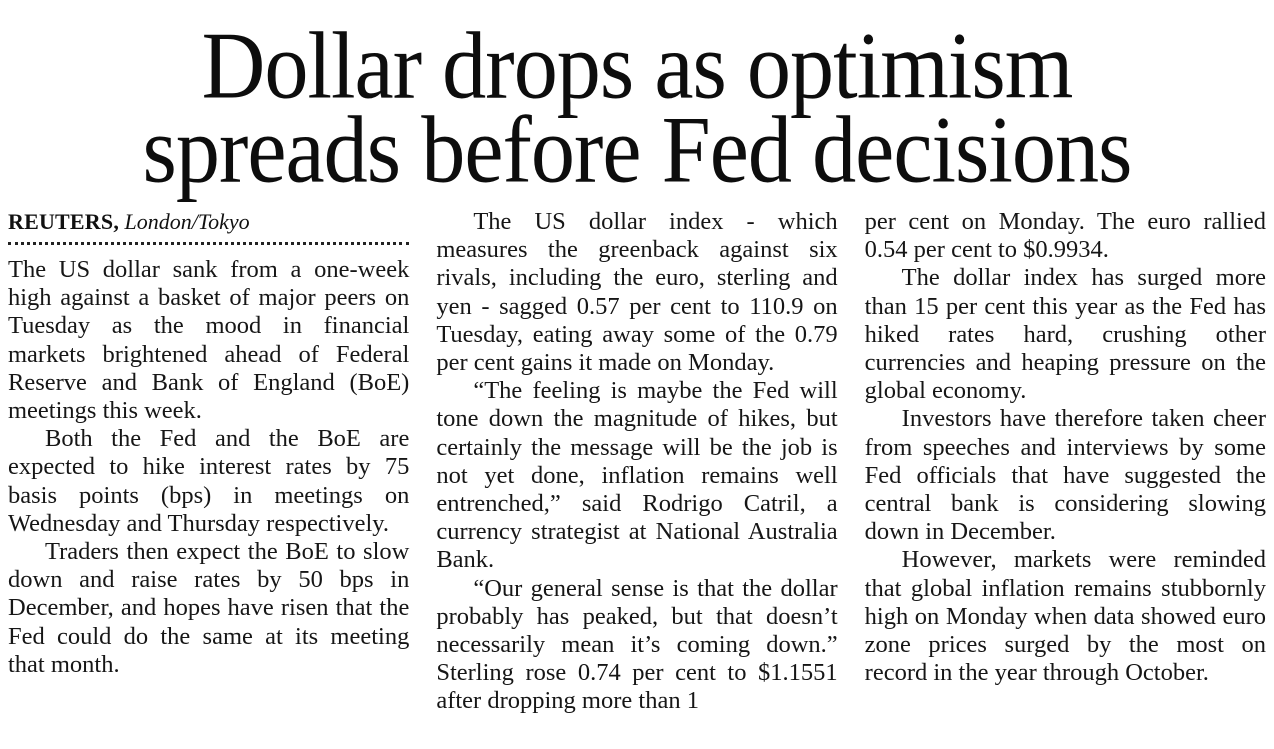 This screenshot has width=1274, height=749. What do you see at coordinates (209, 243) in the screenshot?
I see `byline-dotted-divider` at bounding box center [209, 243].